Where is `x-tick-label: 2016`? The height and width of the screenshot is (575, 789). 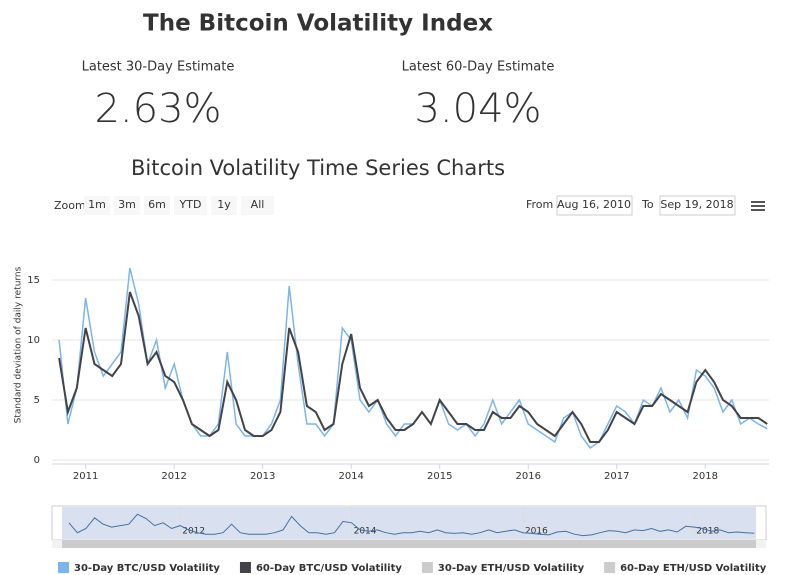
x-tick-label: 2016 is located at coordinates (528, 476).